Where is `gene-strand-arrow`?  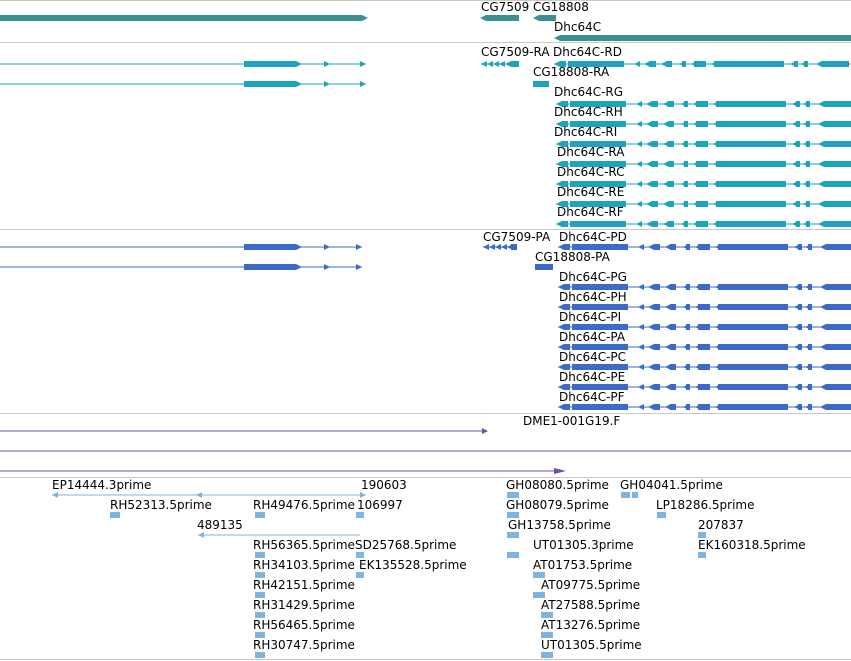 gene-strand-arrow is located at coordinates (557, 38).